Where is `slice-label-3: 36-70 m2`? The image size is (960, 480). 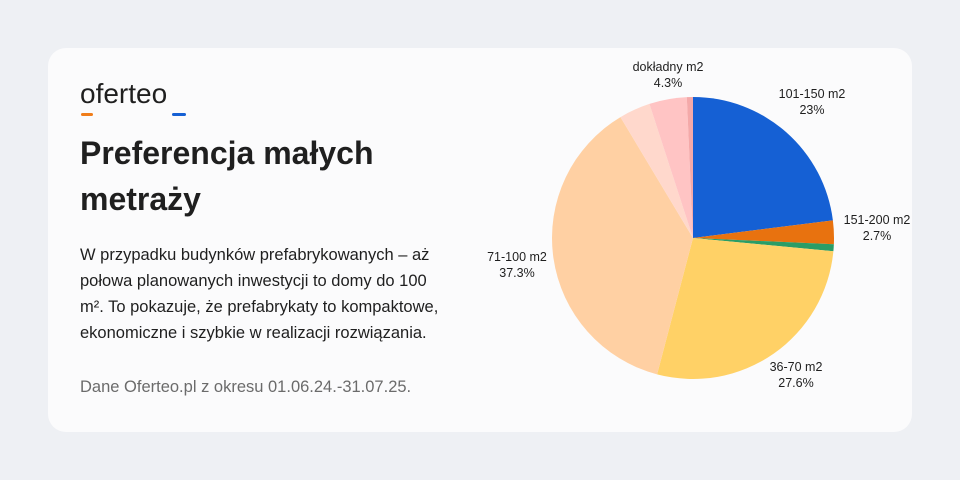 slice-label-3: 36-70 m2 is located at coordinates (796, 367).